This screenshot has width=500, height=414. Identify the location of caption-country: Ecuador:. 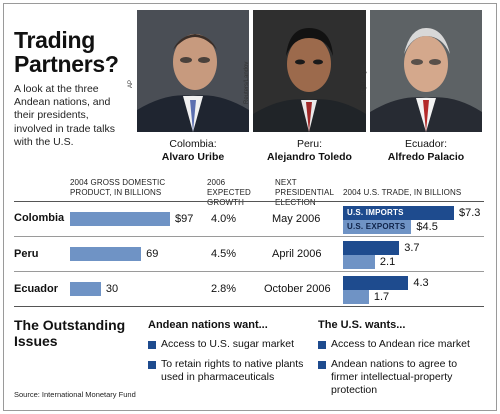
(426, 144).